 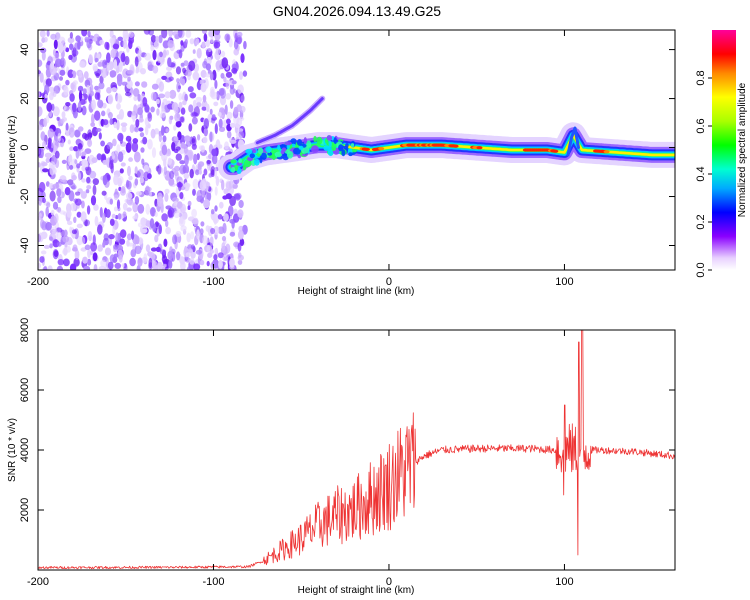 I want to click on ridge-hot, so click(x=555, y=151).